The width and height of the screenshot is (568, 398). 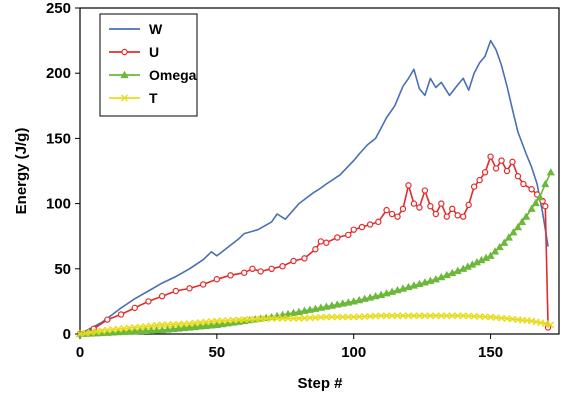 I want to click on y-tick-label: 0, so click(x=67, y=334).